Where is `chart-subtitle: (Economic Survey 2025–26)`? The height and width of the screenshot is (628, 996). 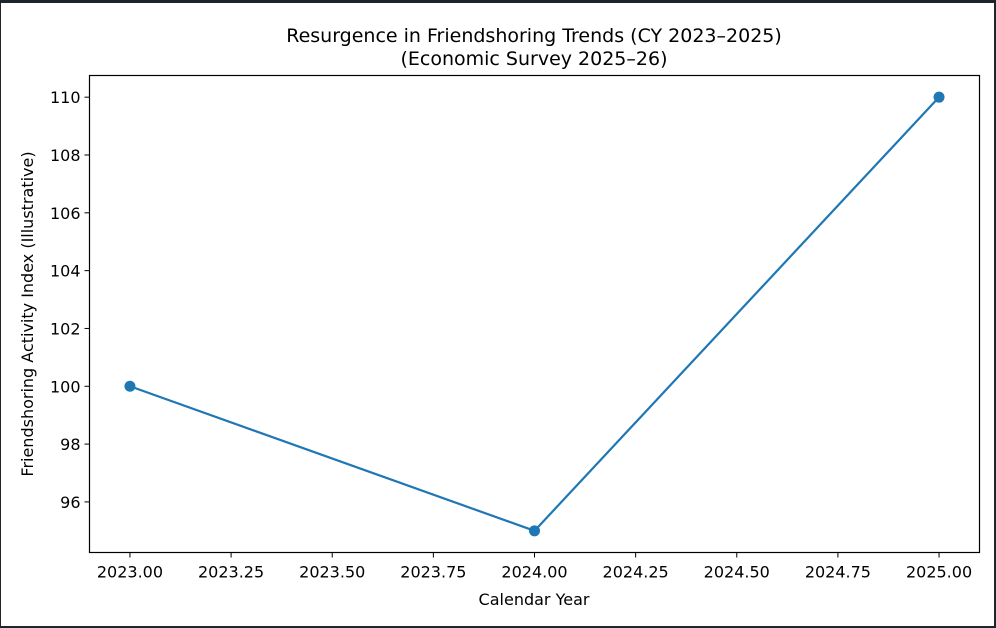 chart-subtitle: (Economic Survey 2025–26) is located at coordinates (533, 59).